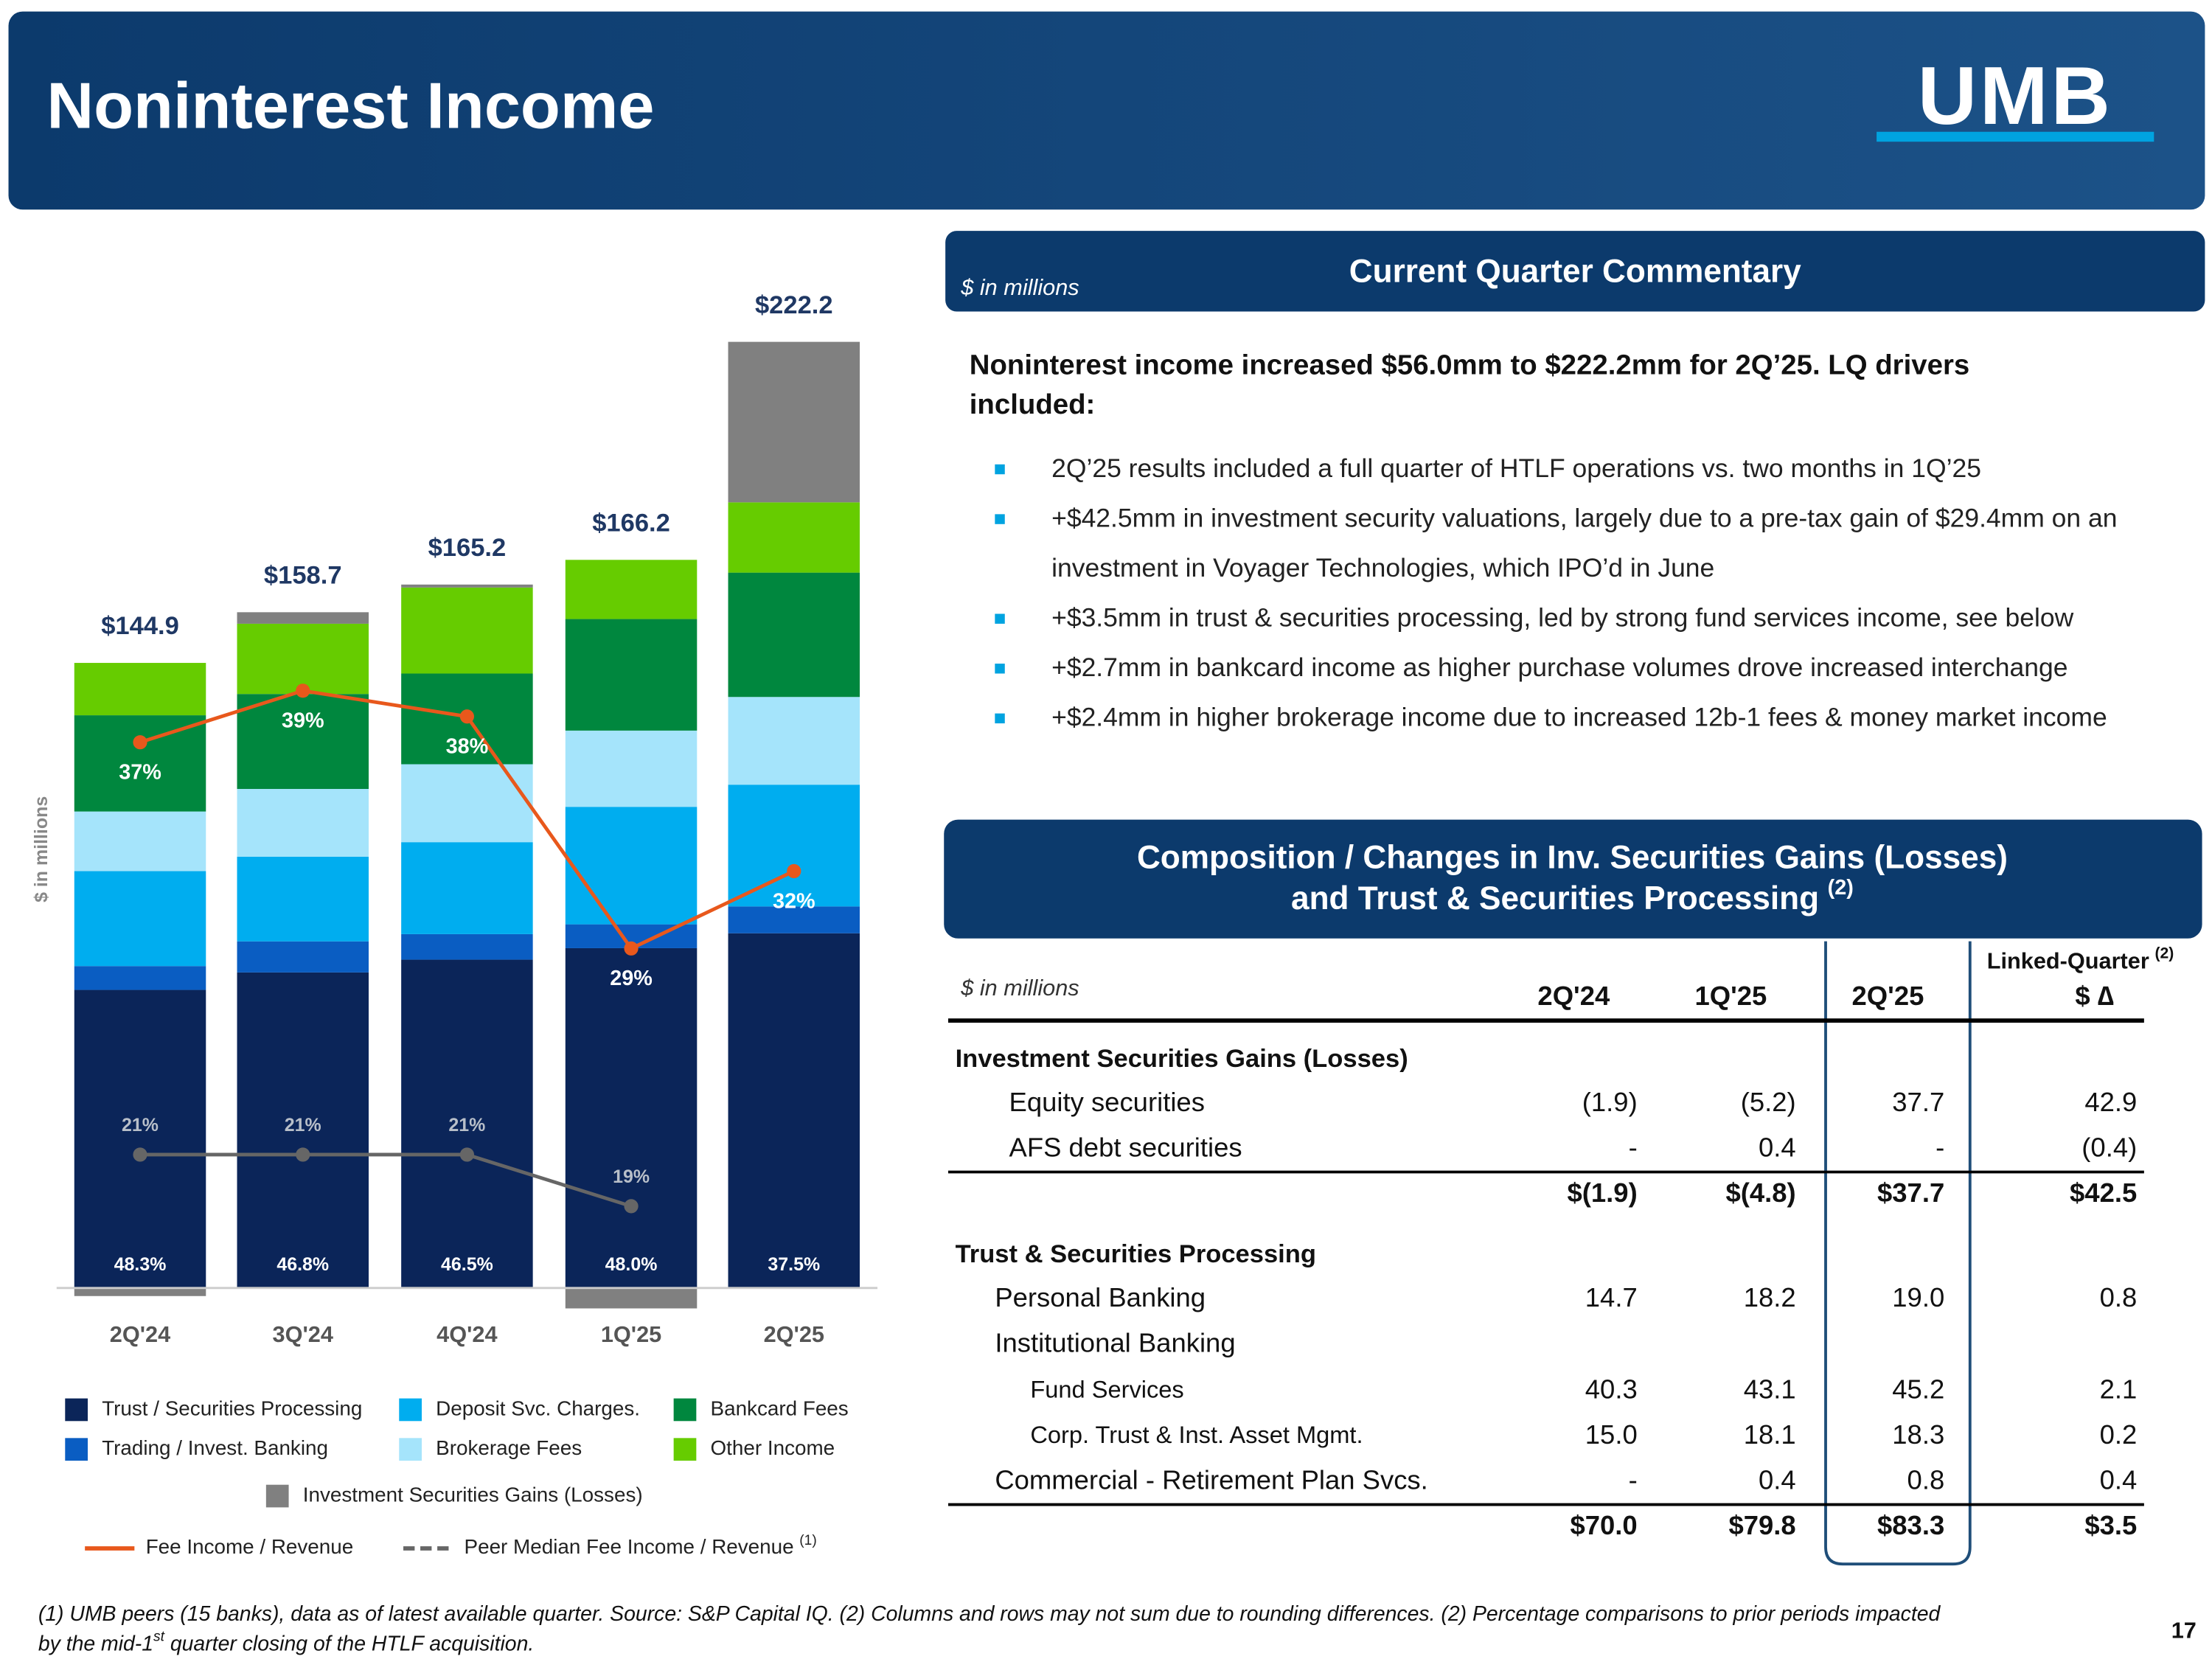  What do you see at coordinates (1730, 996) in the screenshot?
I see `column-header: 1Q'25` at bounding box center [1730, 996].